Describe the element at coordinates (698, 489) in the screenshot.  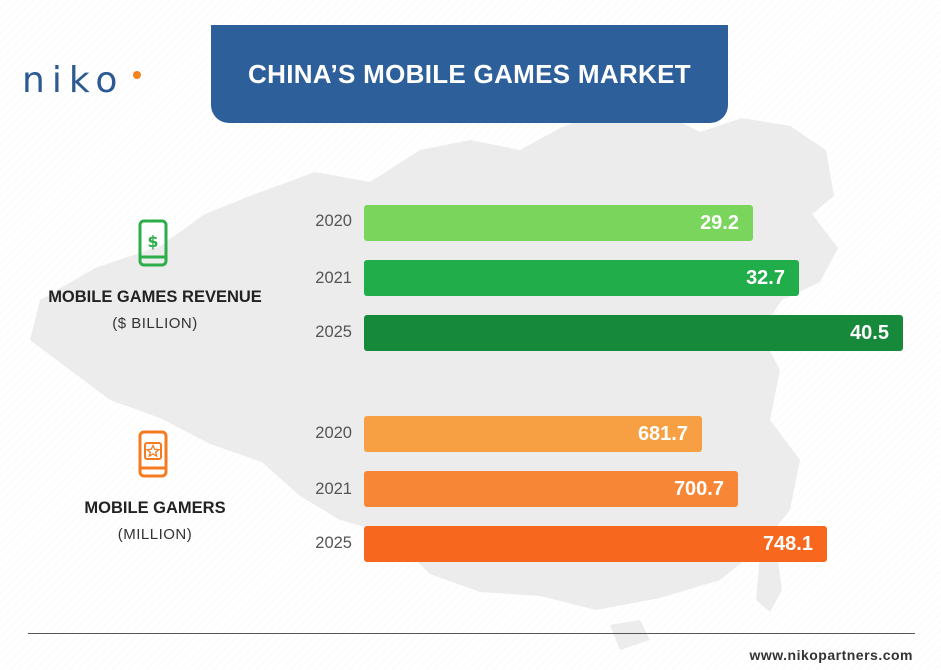
I see `gamers-value-2021: 700.7` at that location.